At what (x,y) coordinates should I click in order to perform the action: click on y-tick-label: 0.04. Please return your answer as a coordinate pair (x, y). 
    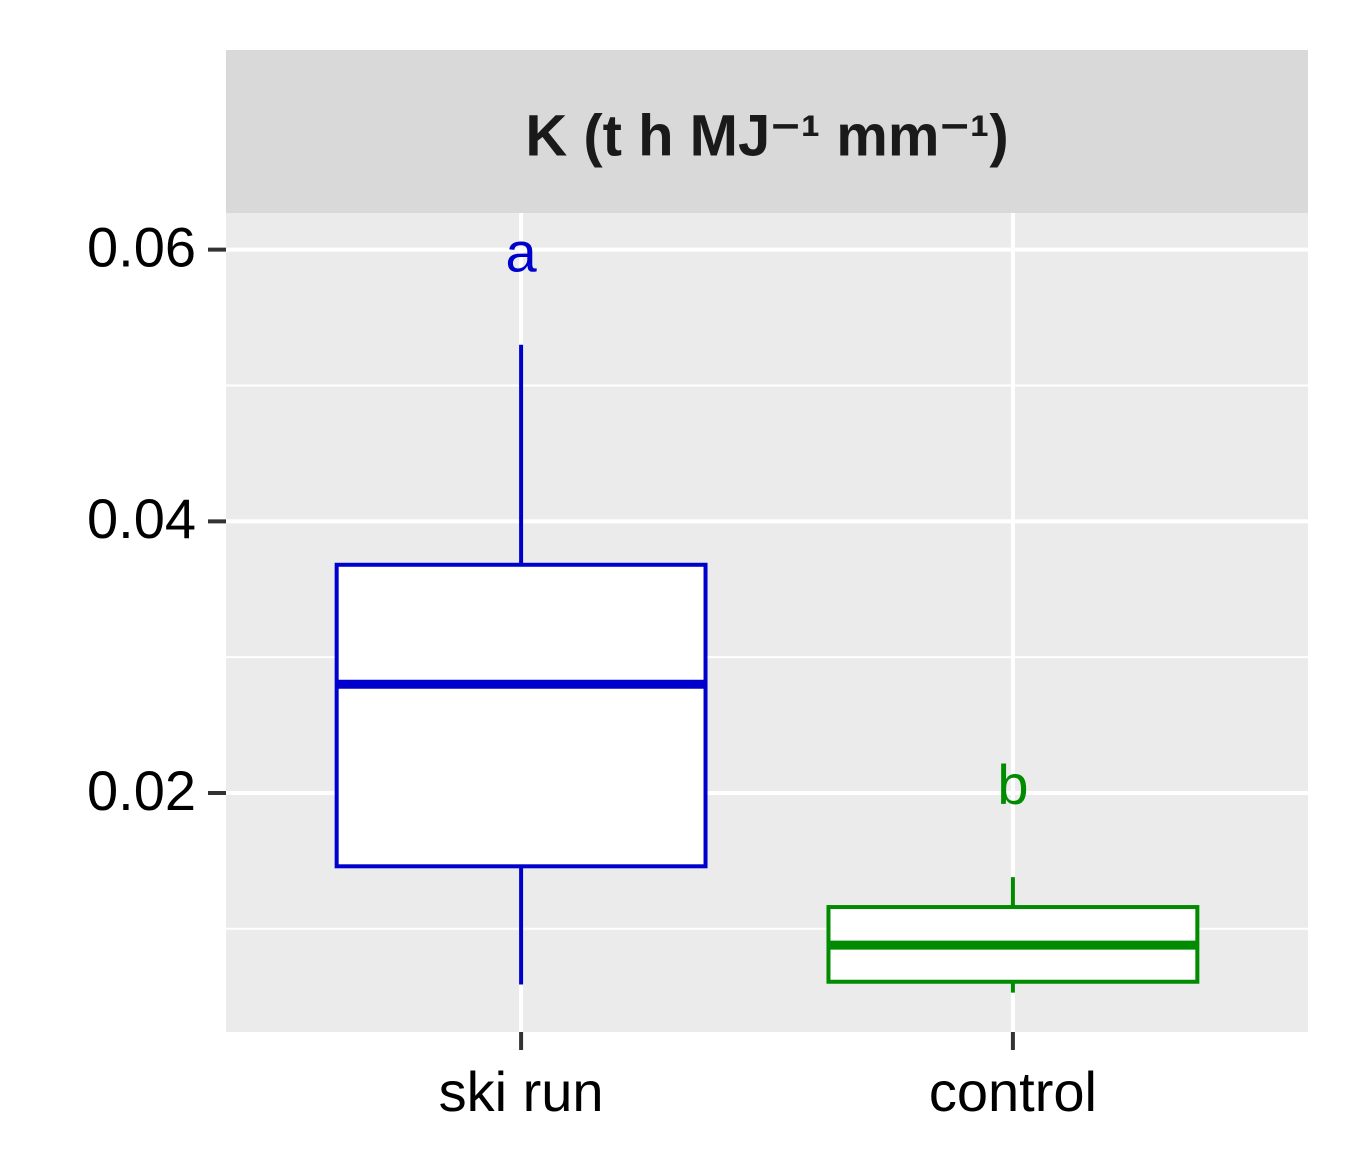
    Looking at the image, I should click on (141, 518).